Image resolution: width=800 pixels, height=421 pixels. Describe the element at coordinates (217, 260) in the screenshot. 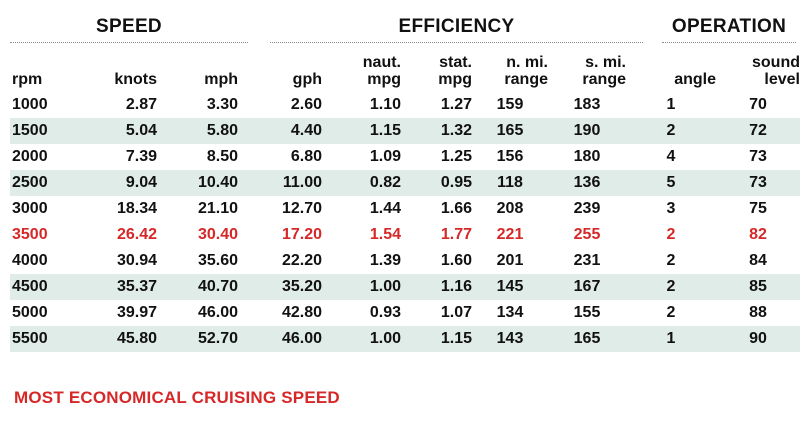

I see `cell-mph: 35.60` at that location.